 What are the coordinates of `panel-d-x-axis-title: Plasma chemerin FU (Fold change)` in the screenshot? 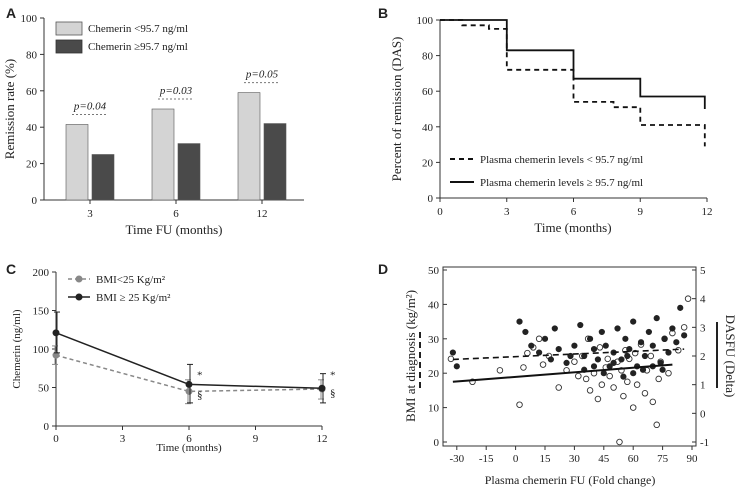 It's located at (570, 480).